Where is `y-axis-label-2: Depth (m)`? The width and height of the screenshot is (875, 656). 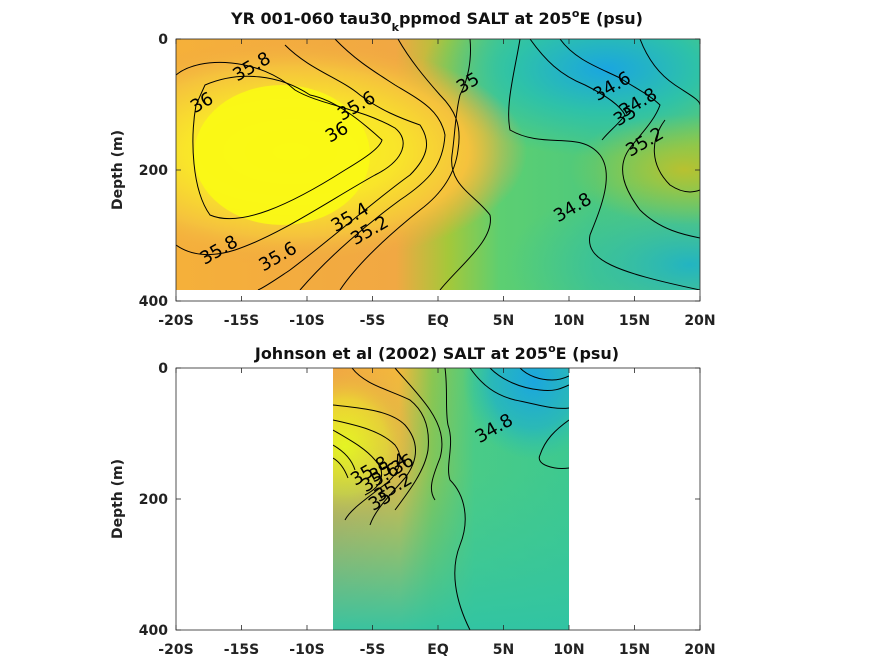
y-axis-label-2: Depth (m) is located at coordinates (118, 499).